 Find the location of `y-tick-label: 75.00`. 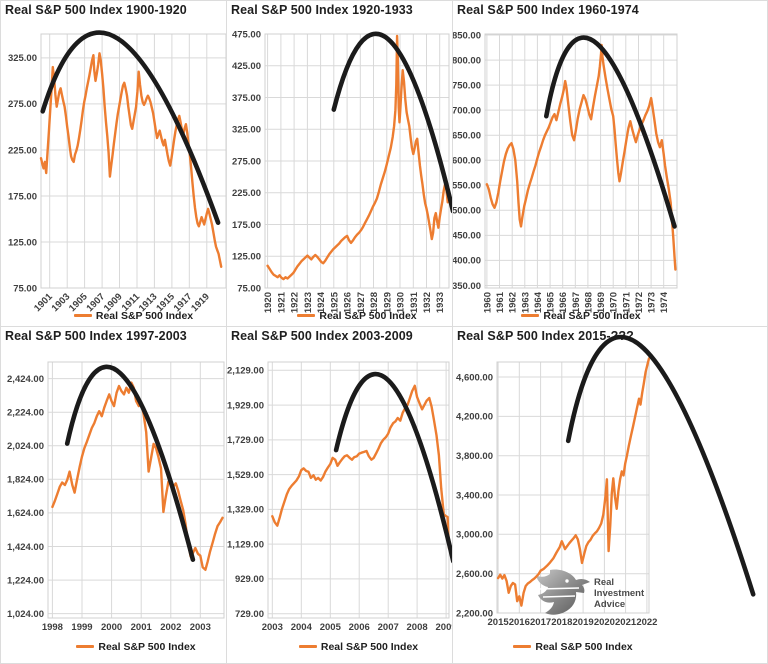

y-tick-label: 75.00 is located at coordinates (249, 288).